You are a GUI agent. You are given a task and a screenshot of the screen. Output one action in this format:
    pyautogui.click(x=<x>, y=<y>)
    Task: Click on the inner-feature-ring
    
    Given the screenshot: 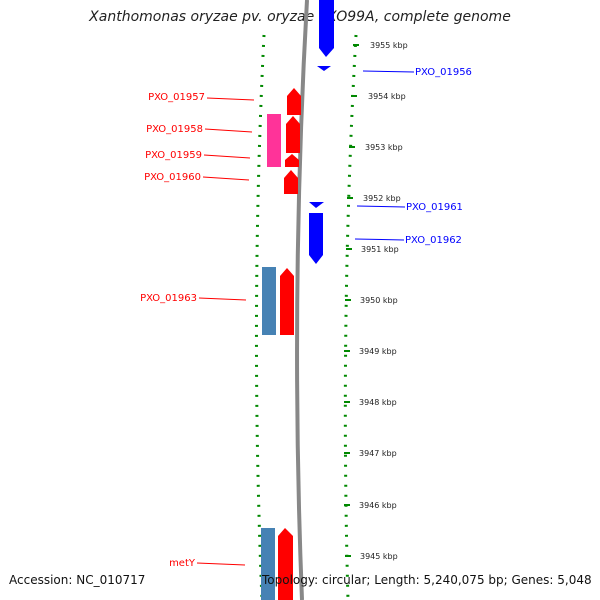 What is the action you would take?
    pyautogui.click(x=260, y=317)
    